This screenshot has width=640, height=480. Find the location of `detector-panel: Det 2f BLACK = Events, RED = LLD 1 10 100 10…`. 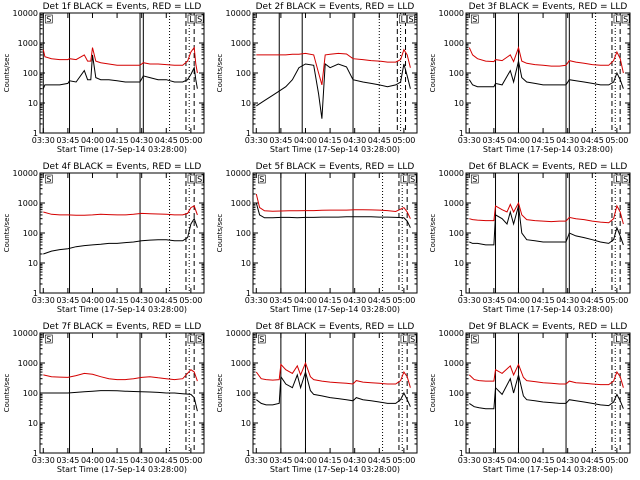

detector-panel: Det 2f BLACK = Events, RED = LLD 1 10 100 10… is located at coordinates (317, 78).